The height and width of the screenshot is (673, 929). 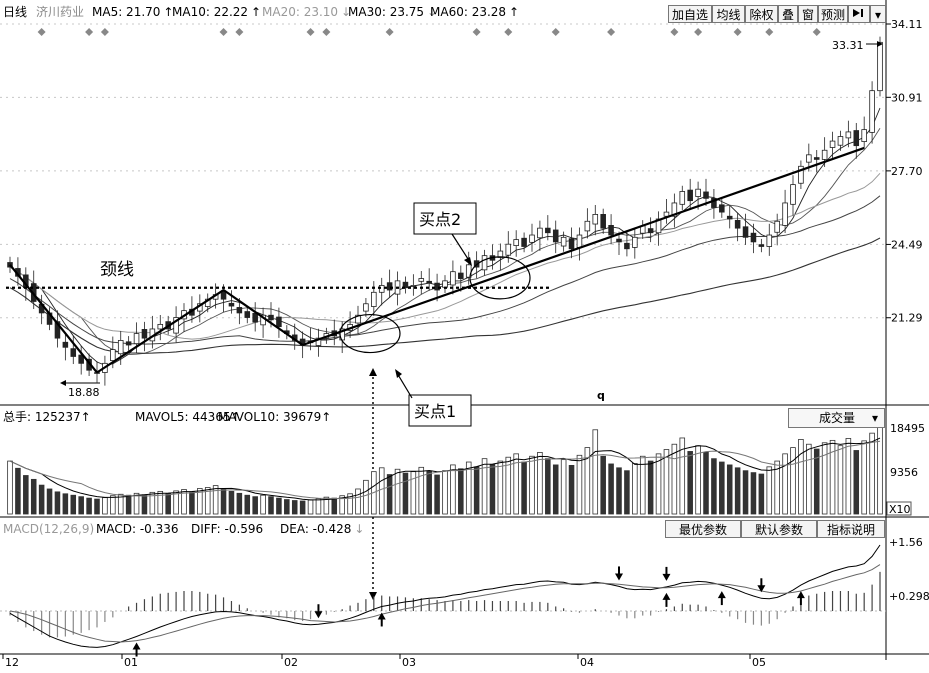 What do you see at coordinates (851, 529) in the screenshot?
I see `indicator-help-button: 指标说明` at bounding box center [851, 529].